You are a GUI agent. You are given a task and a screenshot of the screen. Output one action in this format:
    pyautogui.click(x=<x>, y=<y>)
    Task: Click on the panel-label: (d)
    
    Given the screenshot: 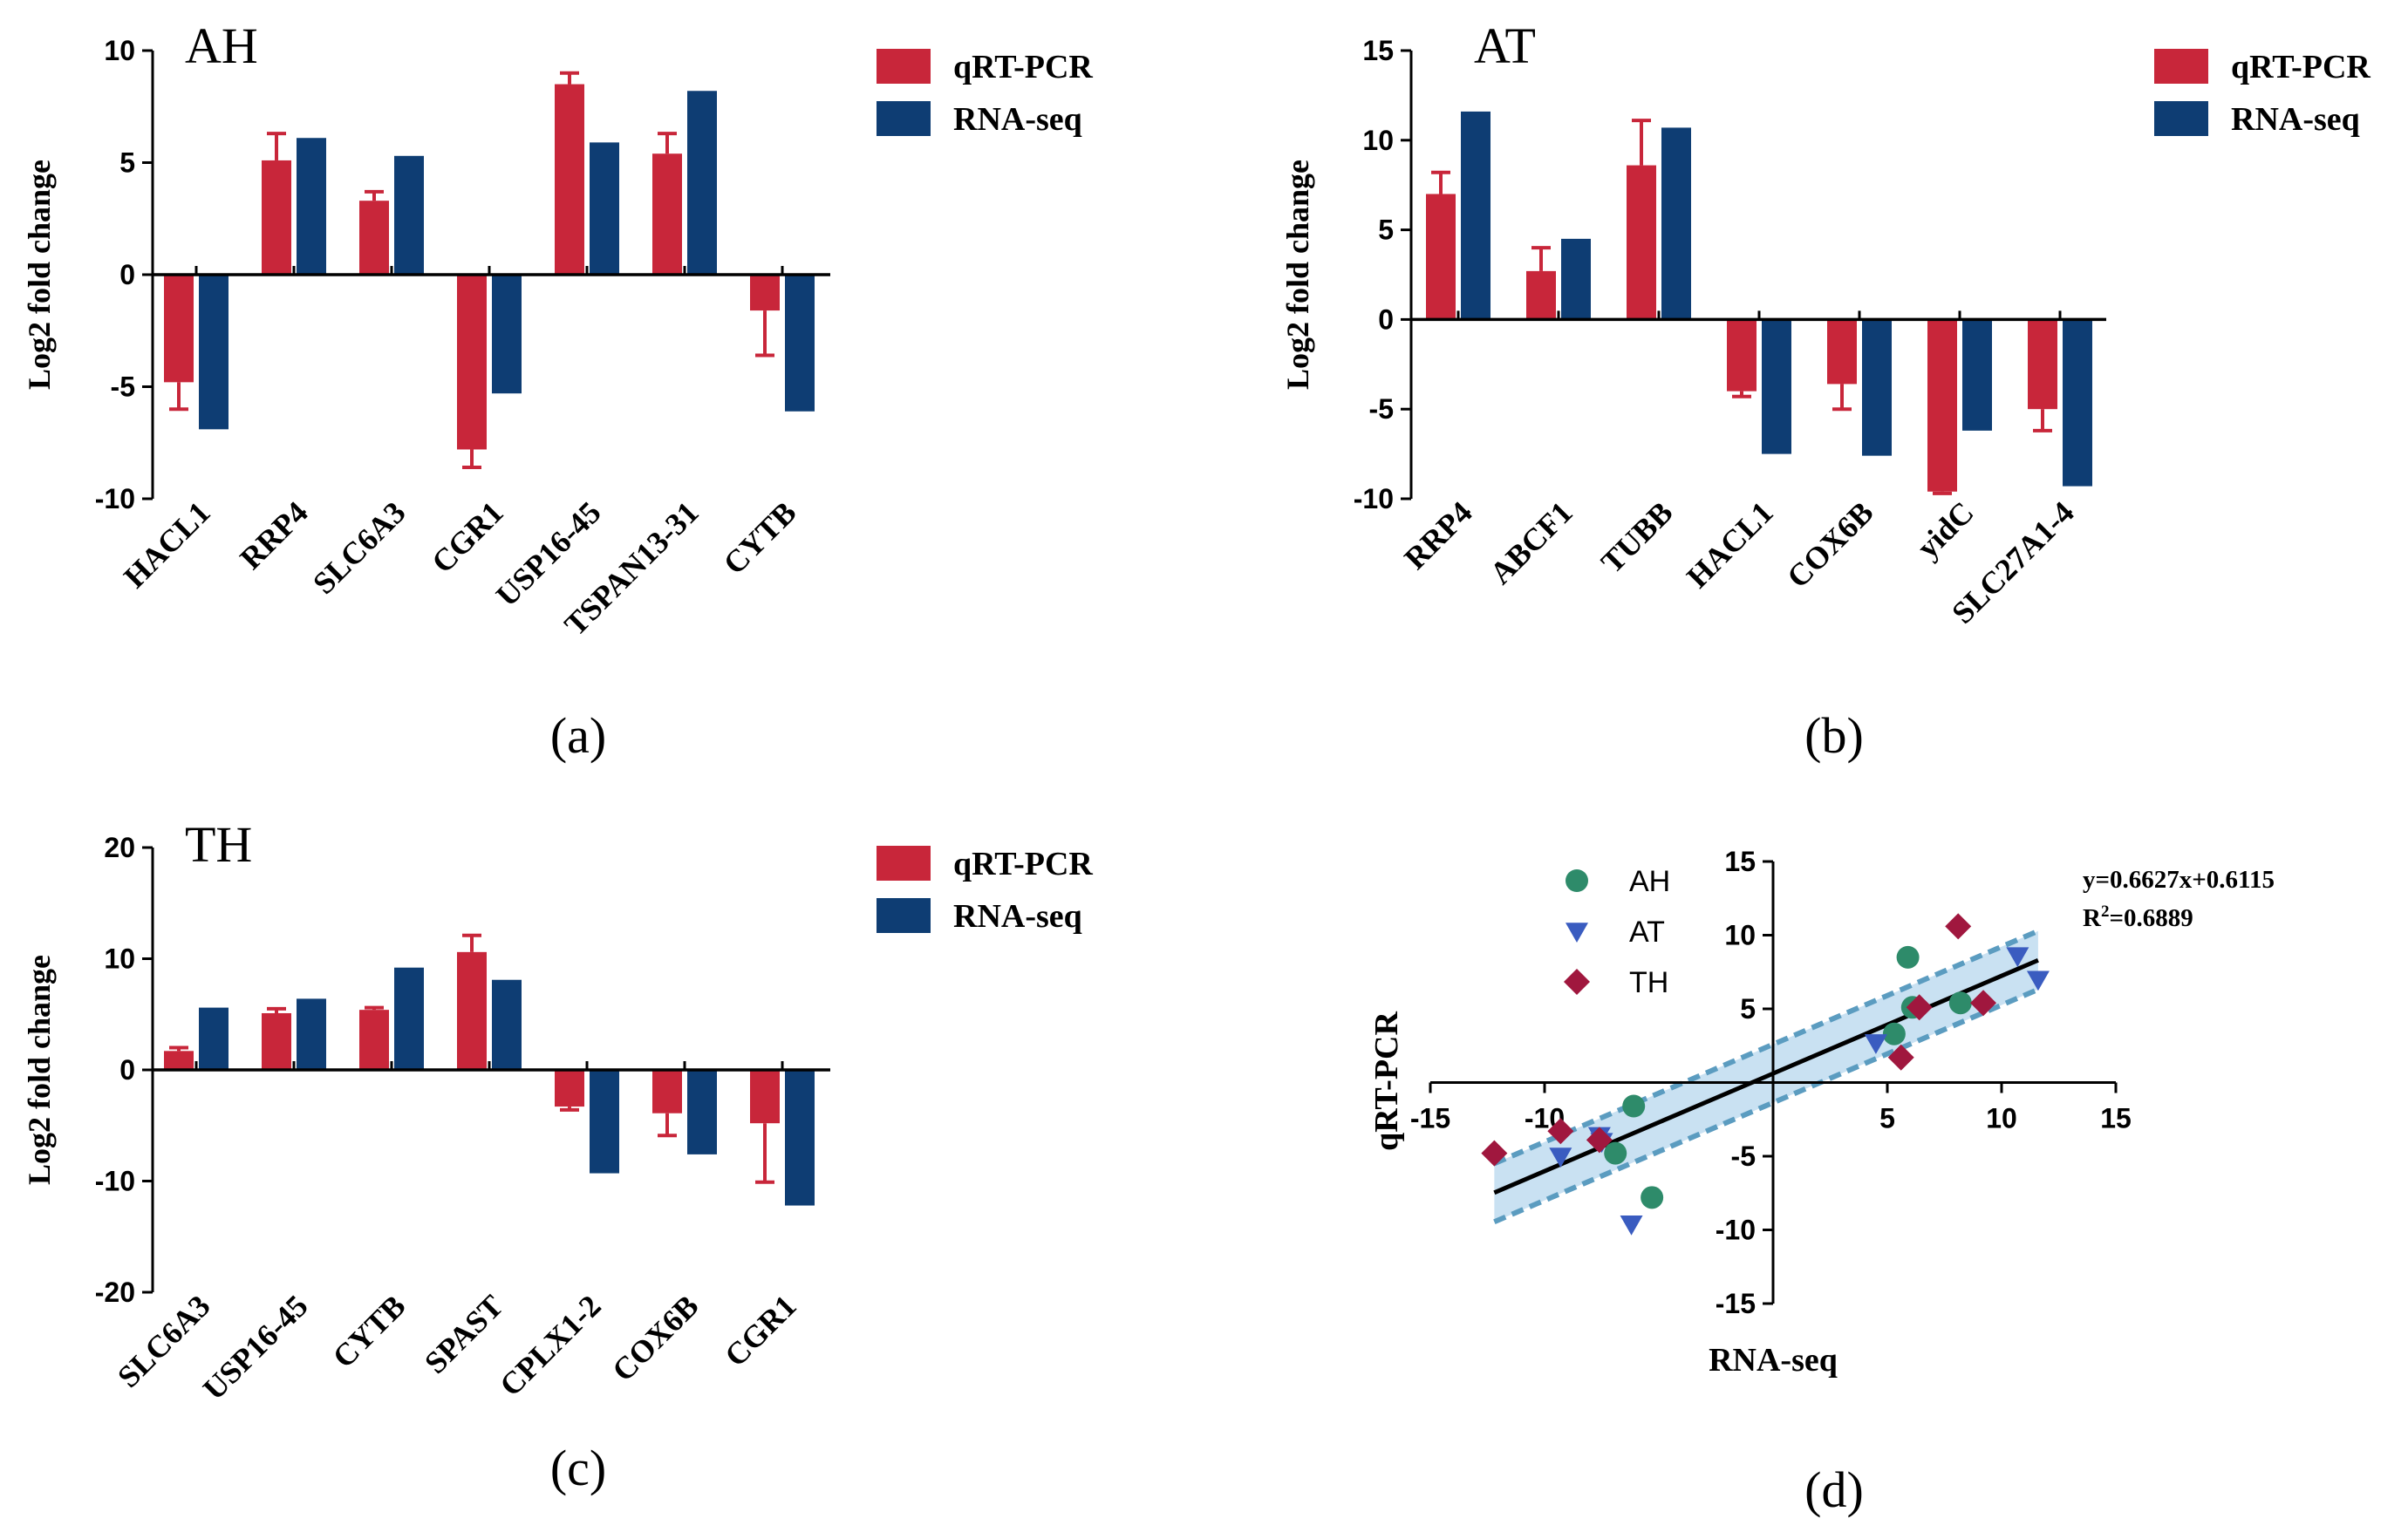 What is the action you would take?
    pyautogui.click(x=1834, y=1489)
    